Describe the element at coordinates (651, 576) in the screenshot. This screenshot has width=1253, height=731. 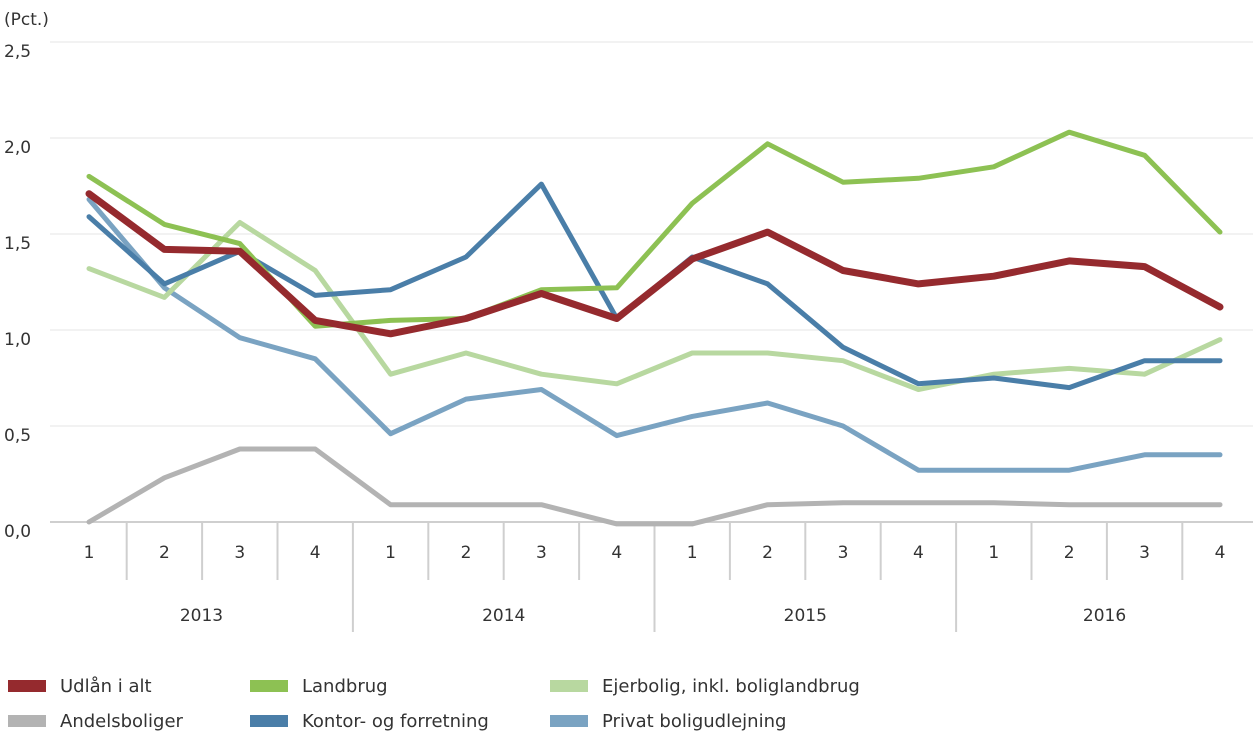
I see `x-axis: 1 2 3 4 1 2 3 4 1 2 3 4 1 2 3 4 2013 2014 2015 2016` at that location.